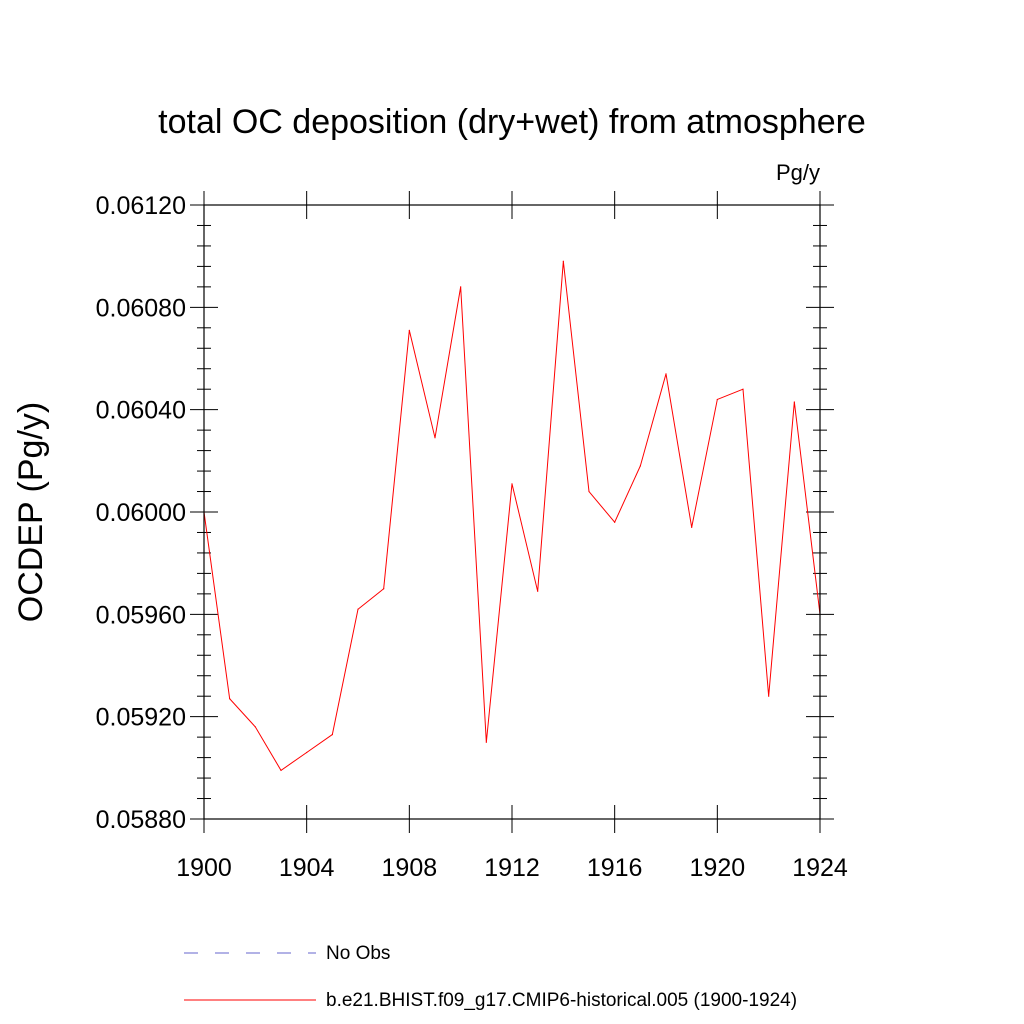 This screenshot has width=1024, height=1024. I want to click on x-tick-label: 1920, so click(718, 868).